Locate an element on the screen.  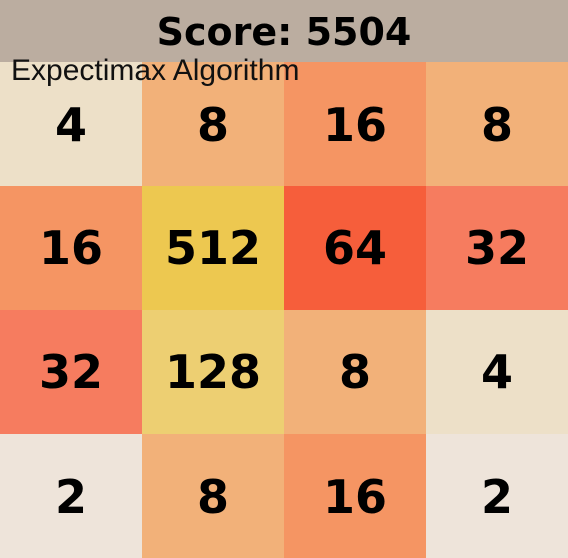
tile-r4-c4: 2 is located at coordinates (497, 496).